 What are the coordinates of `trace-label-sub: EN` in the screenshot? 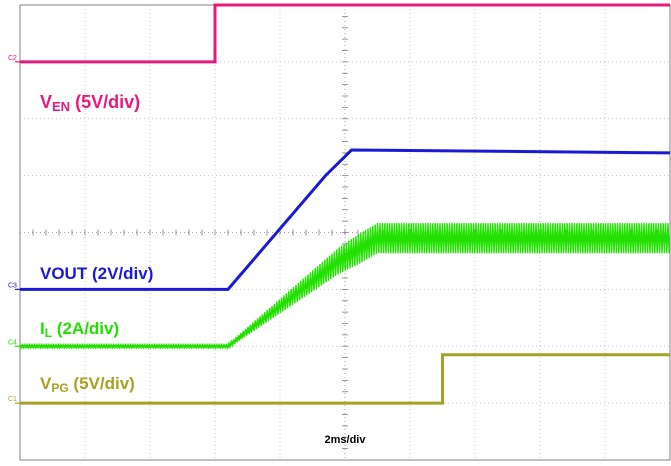 It's located at (61, 106).